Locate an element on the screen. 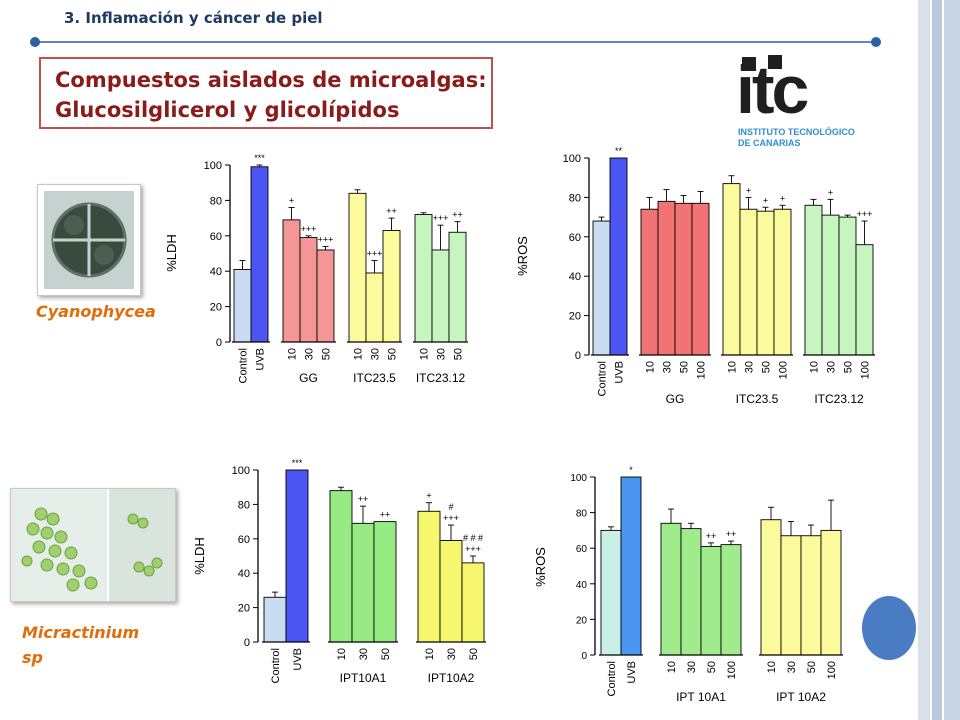 The image size is (960, 720). slide-title-line2: Glucosilglicerol y glicolípidos is located at coordinates (227, 110).